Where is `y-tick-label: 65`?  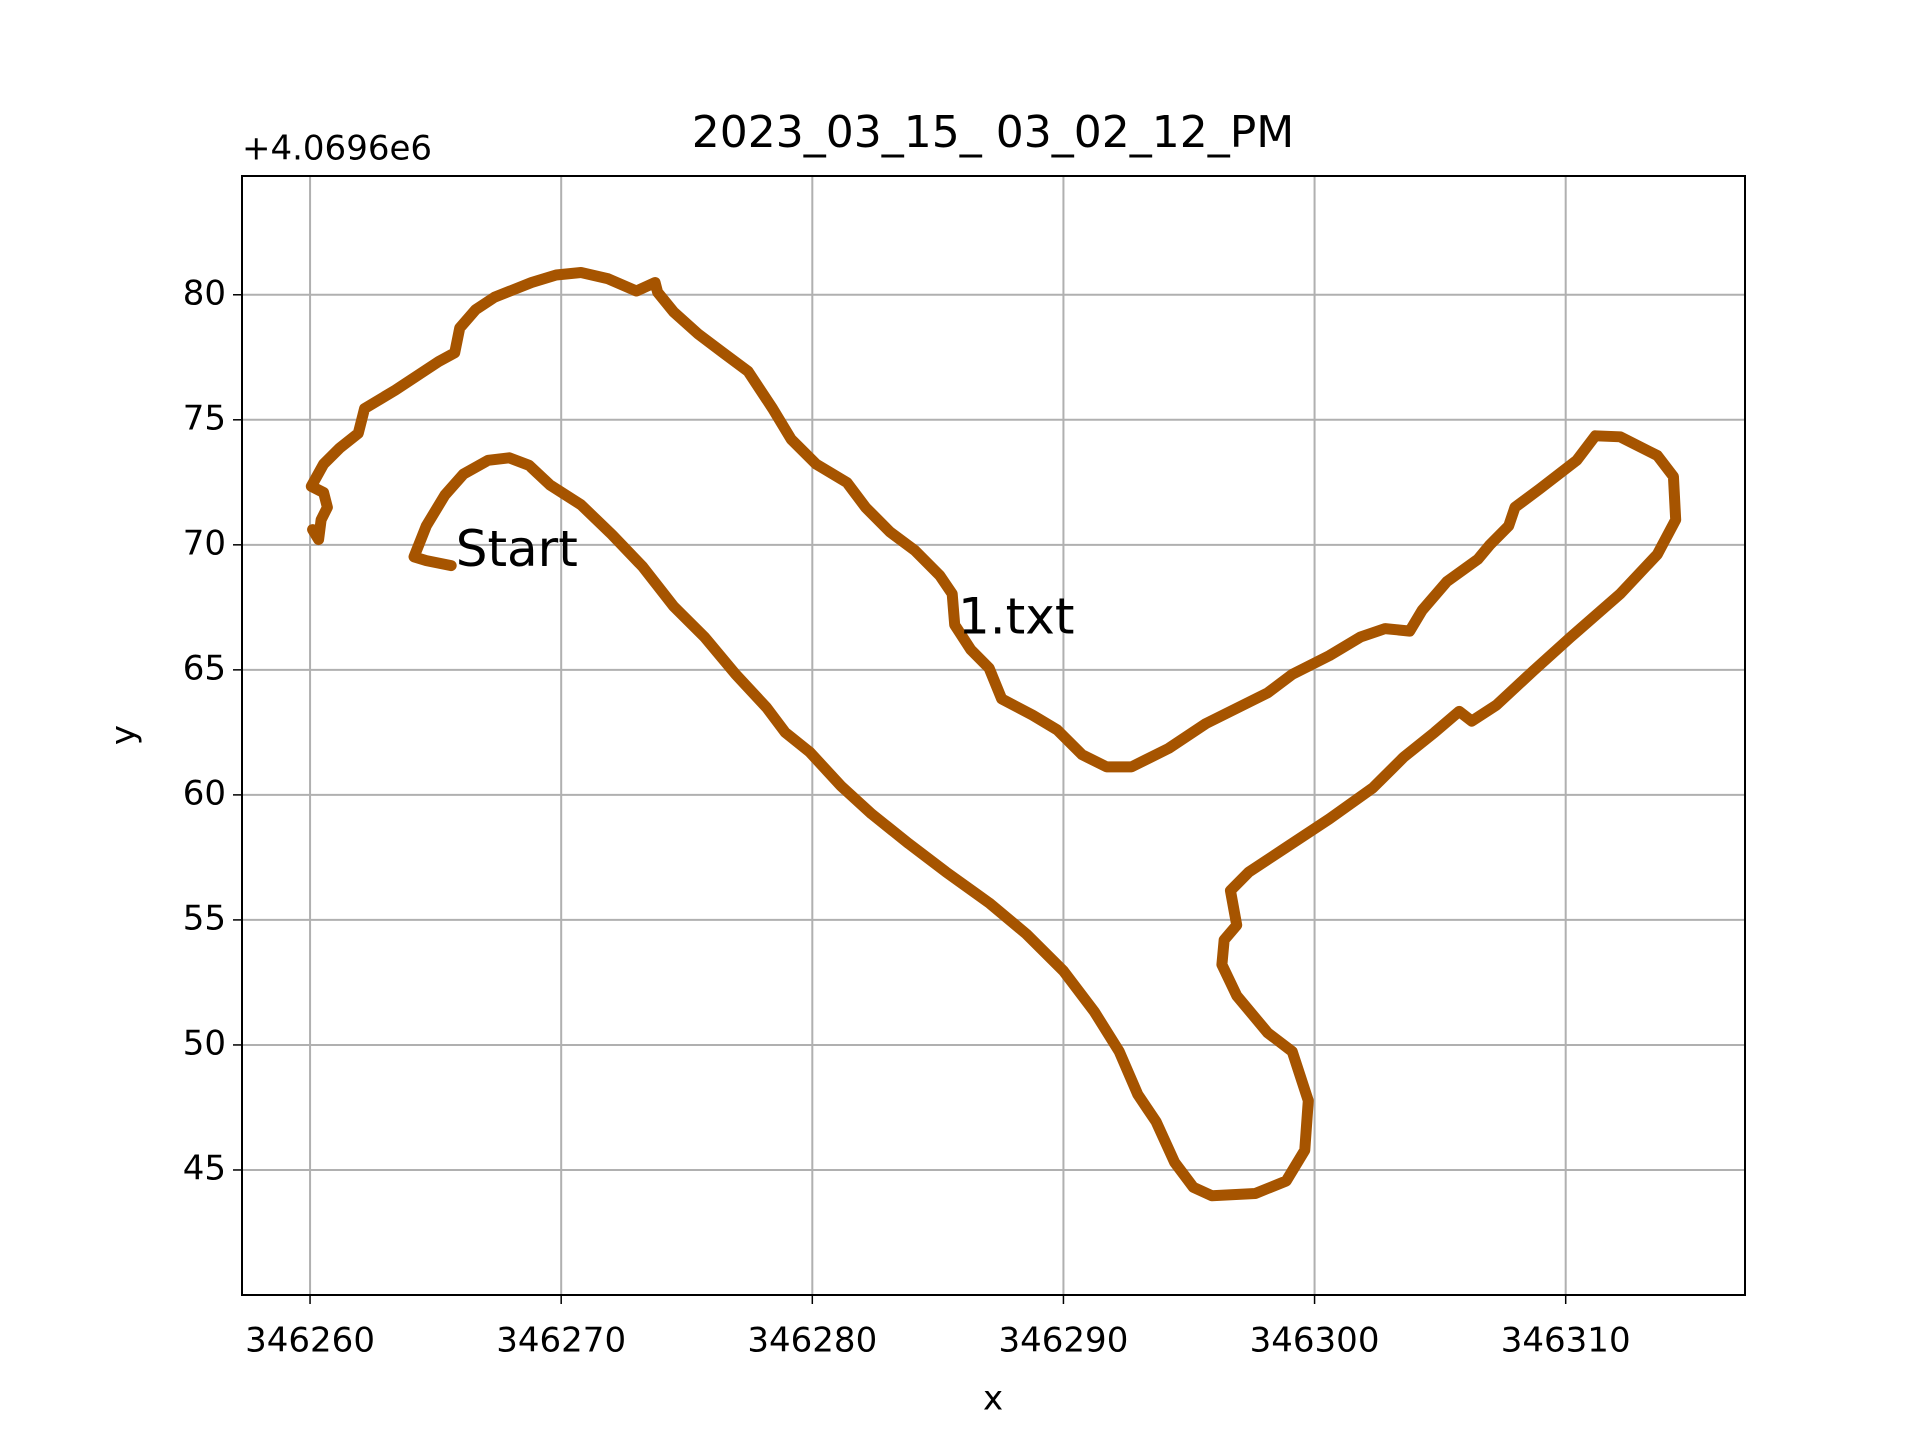
y-tick-label: 65 is located at coordinates (204, 668).